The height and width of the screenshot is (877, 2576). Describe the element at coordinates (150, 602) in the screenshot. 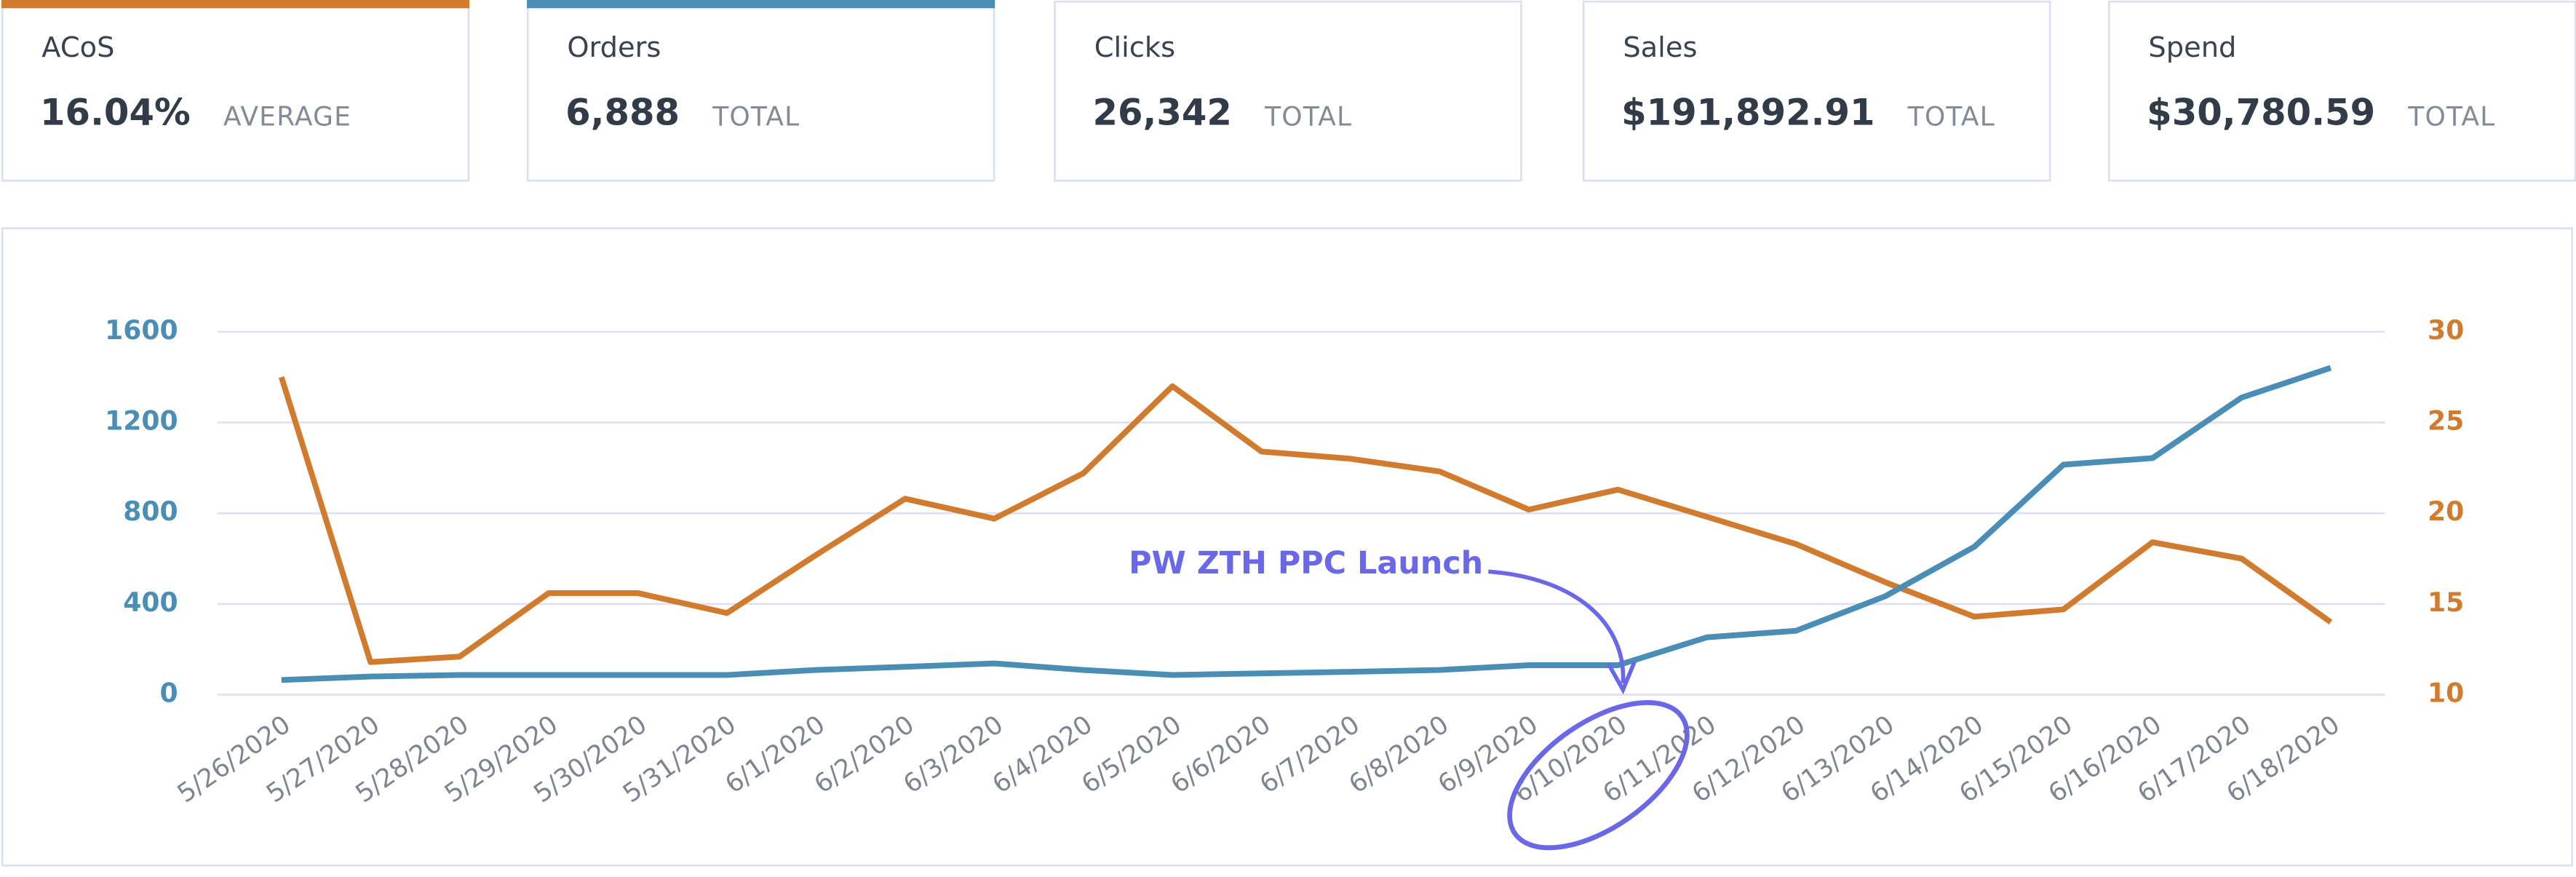

I see `y-tick-label: 400` at that location.